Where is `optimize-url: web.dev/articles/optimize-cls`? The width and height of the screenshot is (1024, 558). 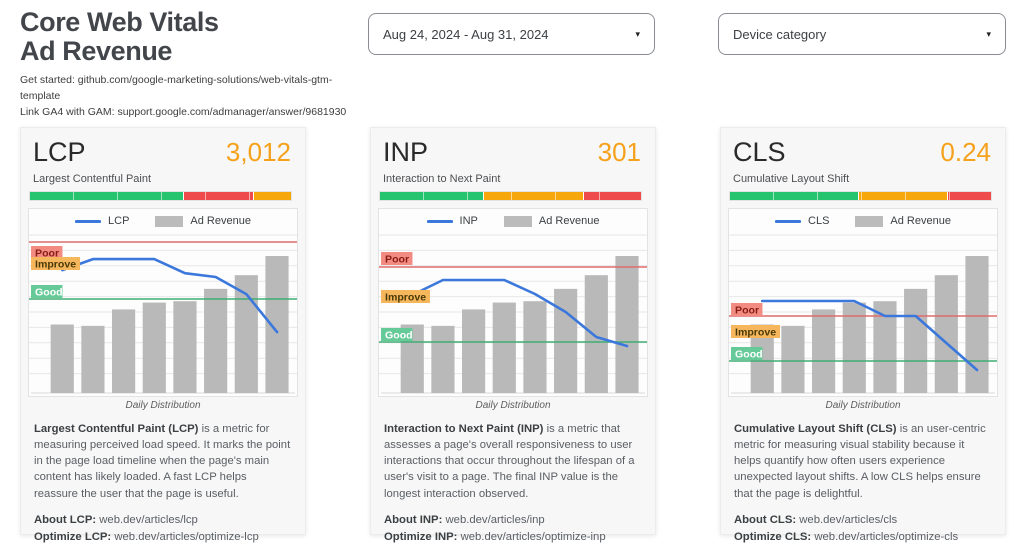
optimize-url: web.dev/articles/optimize-cls is located at coordinates (886, 537).